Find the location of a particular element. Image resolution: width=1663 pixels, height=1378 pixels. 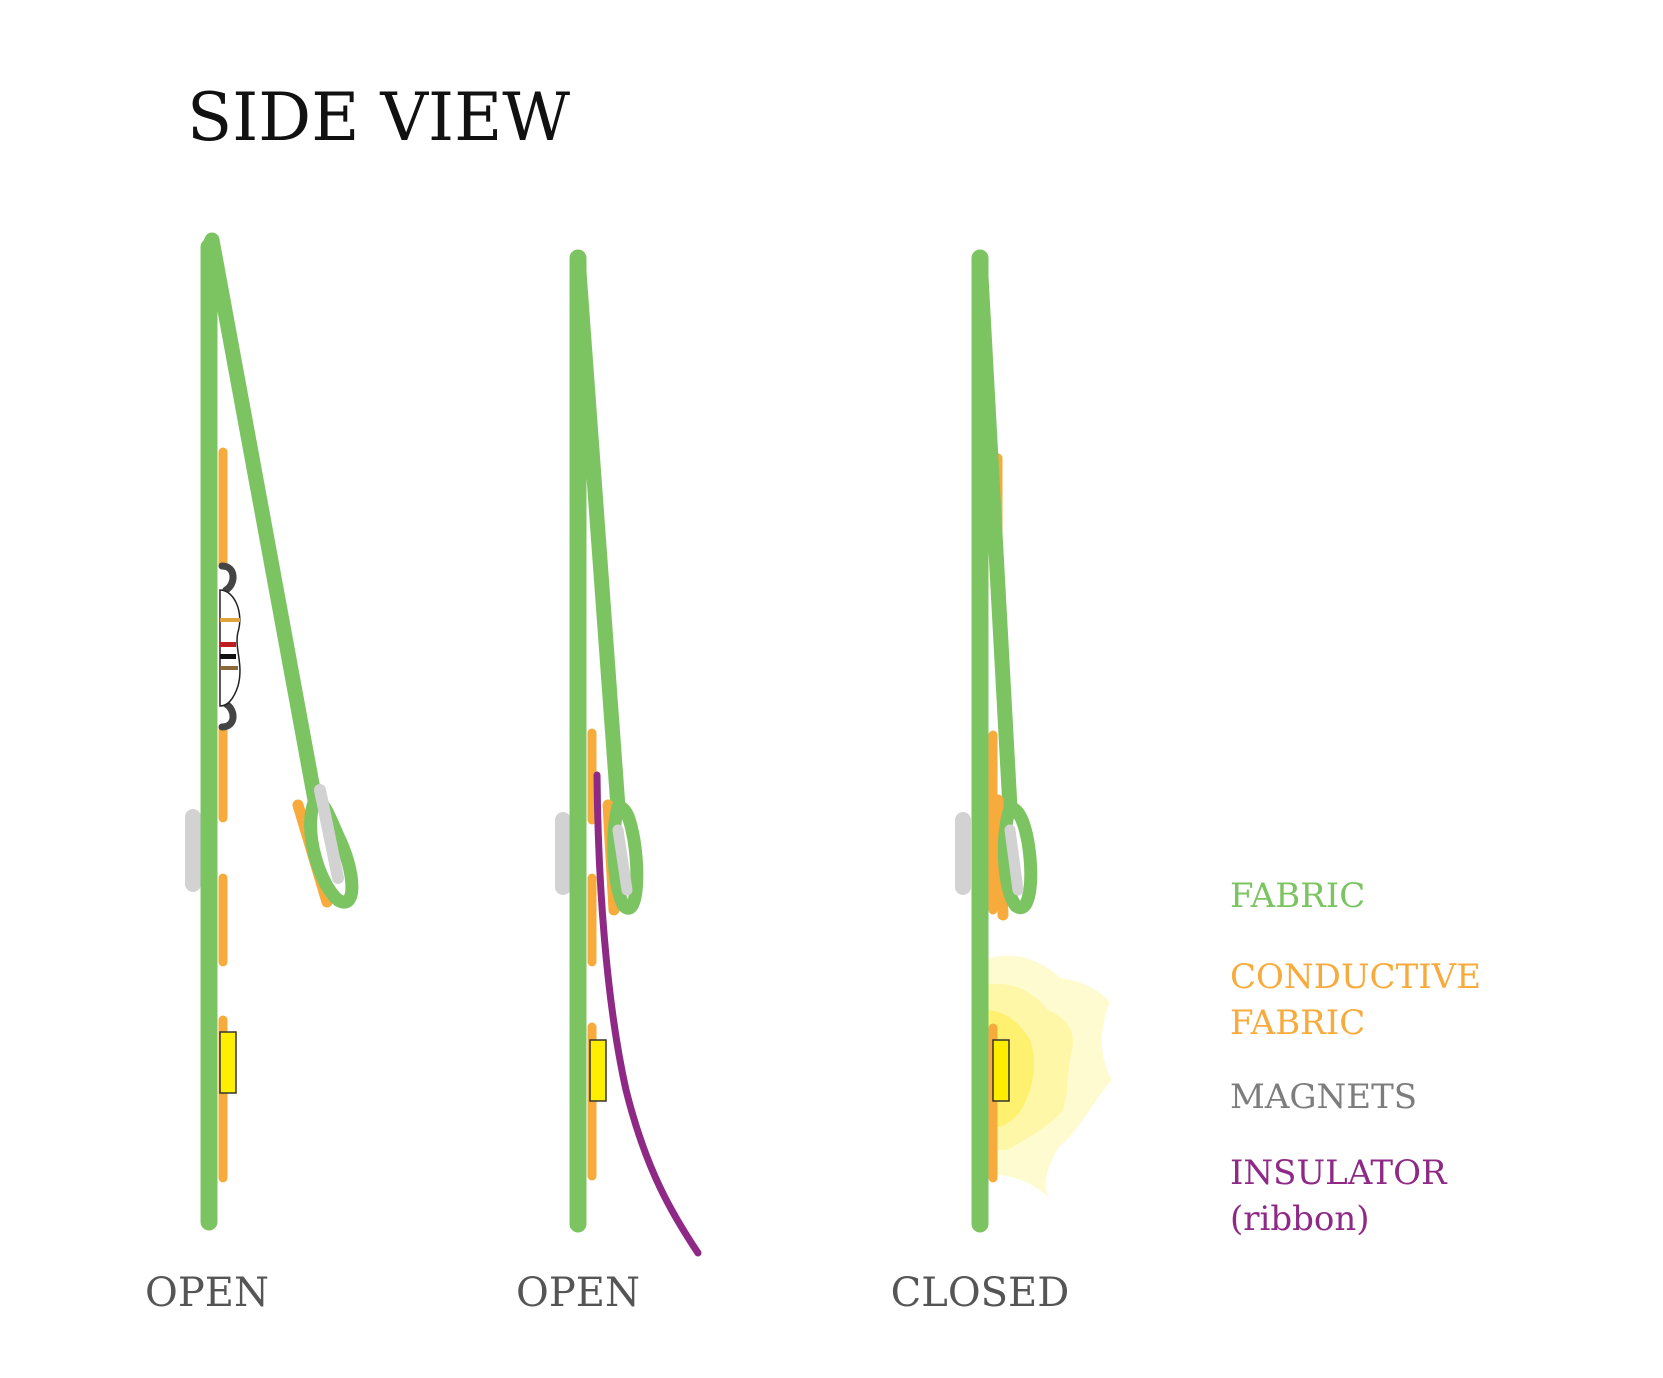

insulator-ribbon is located at coordinates (647, 1014).